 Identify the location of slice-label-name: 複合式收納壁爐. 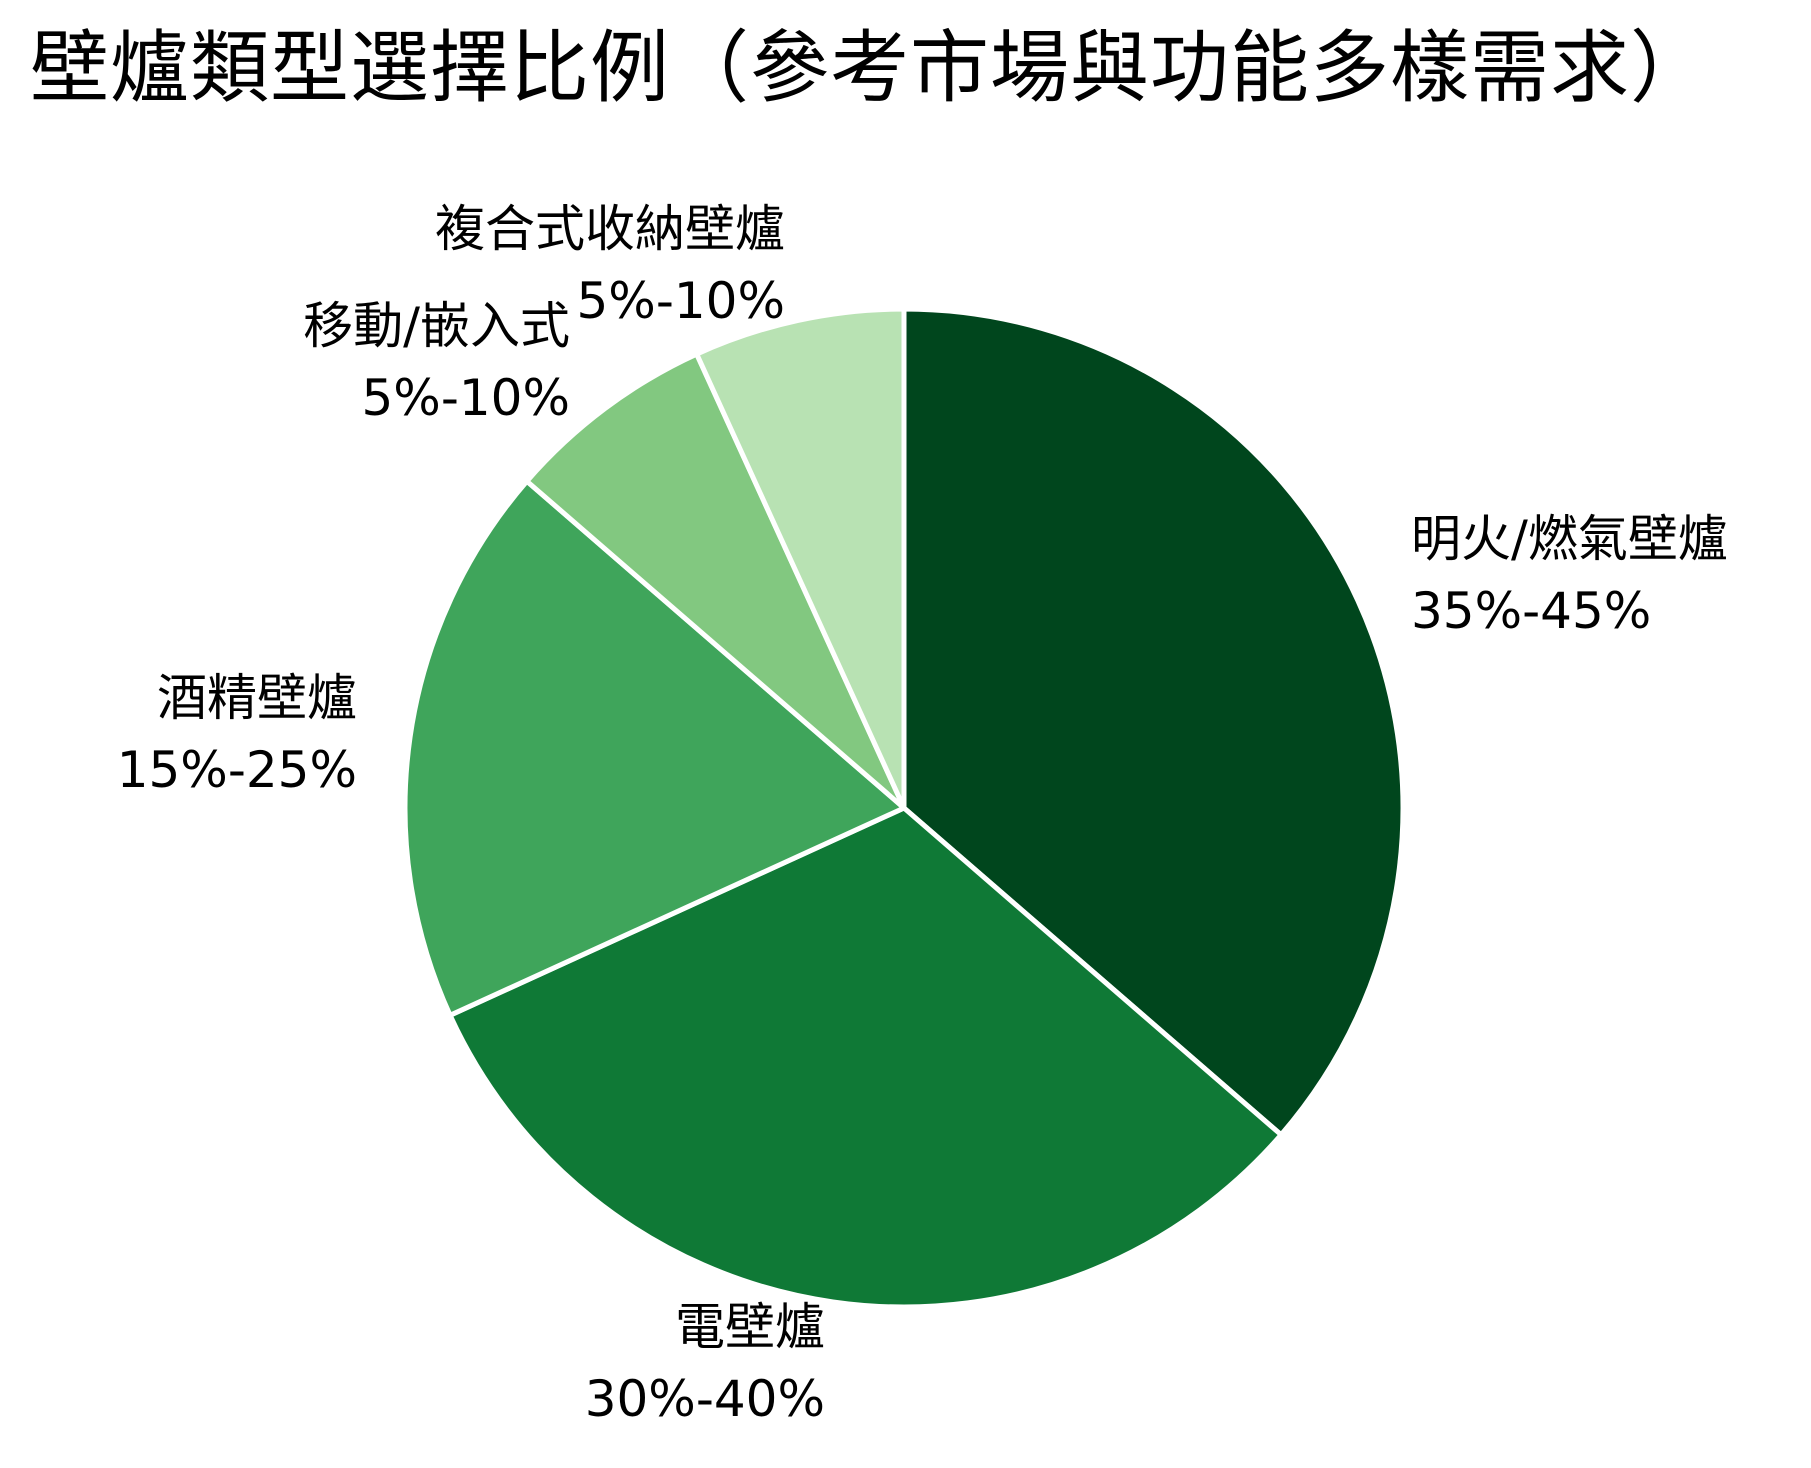
(610, 229).